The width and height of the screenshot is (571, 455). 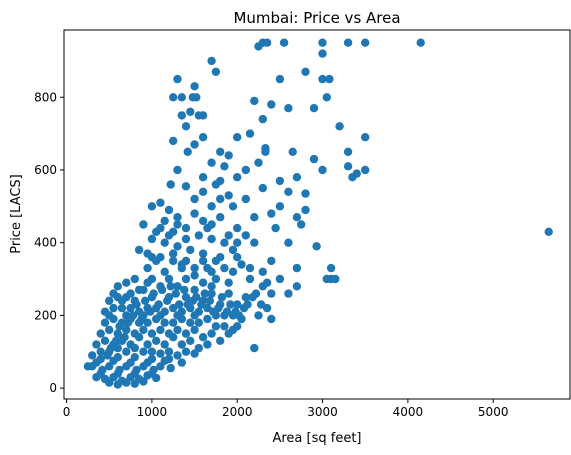 What do you see at coordinates (53, 388) in the screenshot?
I see `y-tick-label: 0` at bounding box center [53, 388].